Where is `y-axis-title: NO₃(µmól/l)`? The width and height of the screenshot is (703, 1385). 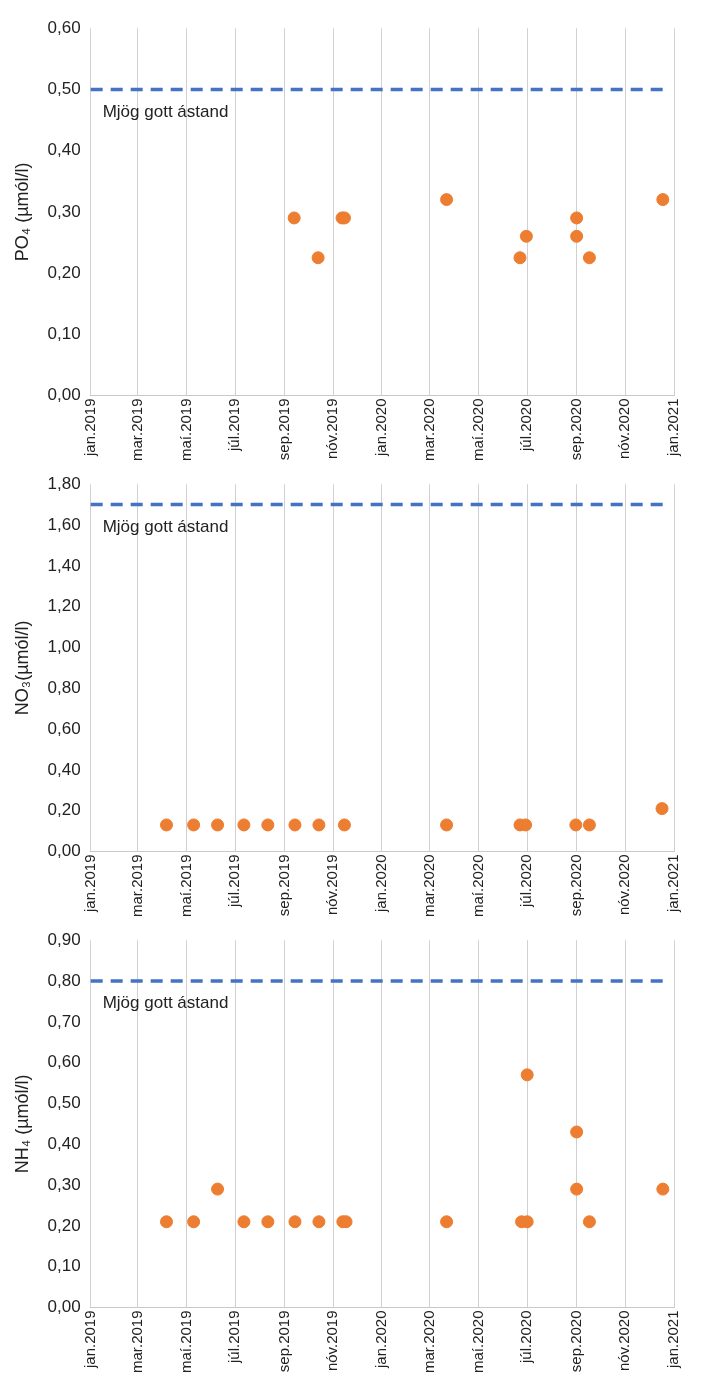
y-axis-title: NO₃(µmól/l) is located at coordinates (21, 668).